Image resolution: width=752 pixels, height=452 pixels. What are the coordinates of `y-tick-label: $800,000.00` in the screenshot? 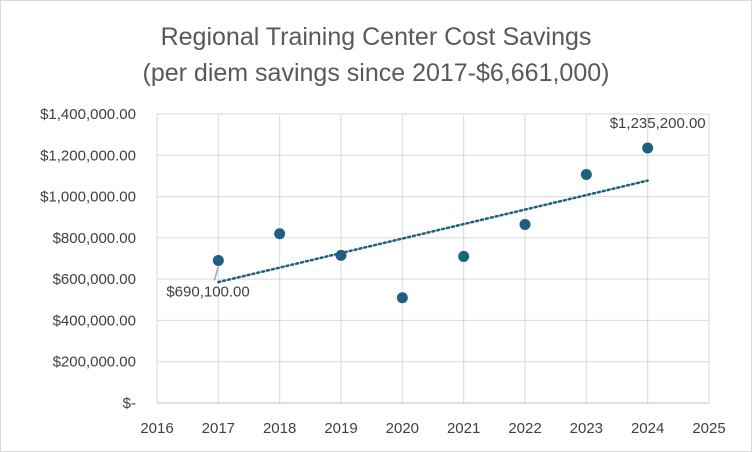 It's located at (94, 238).